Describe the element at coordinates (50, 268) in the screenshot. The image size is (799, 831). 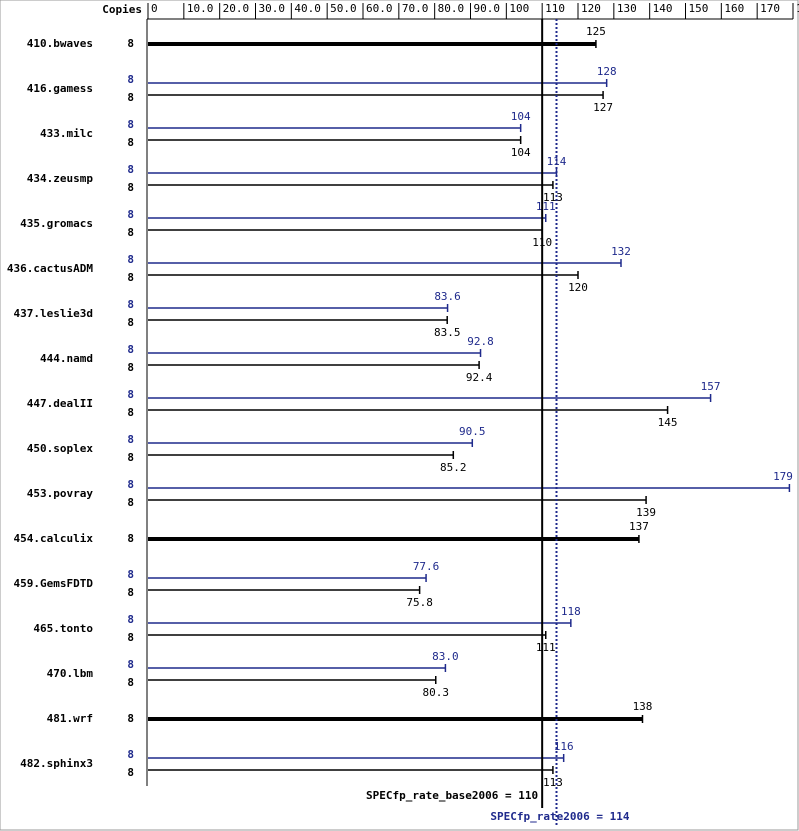
I see `benchmark-label: 436.cactusADM` at that location.